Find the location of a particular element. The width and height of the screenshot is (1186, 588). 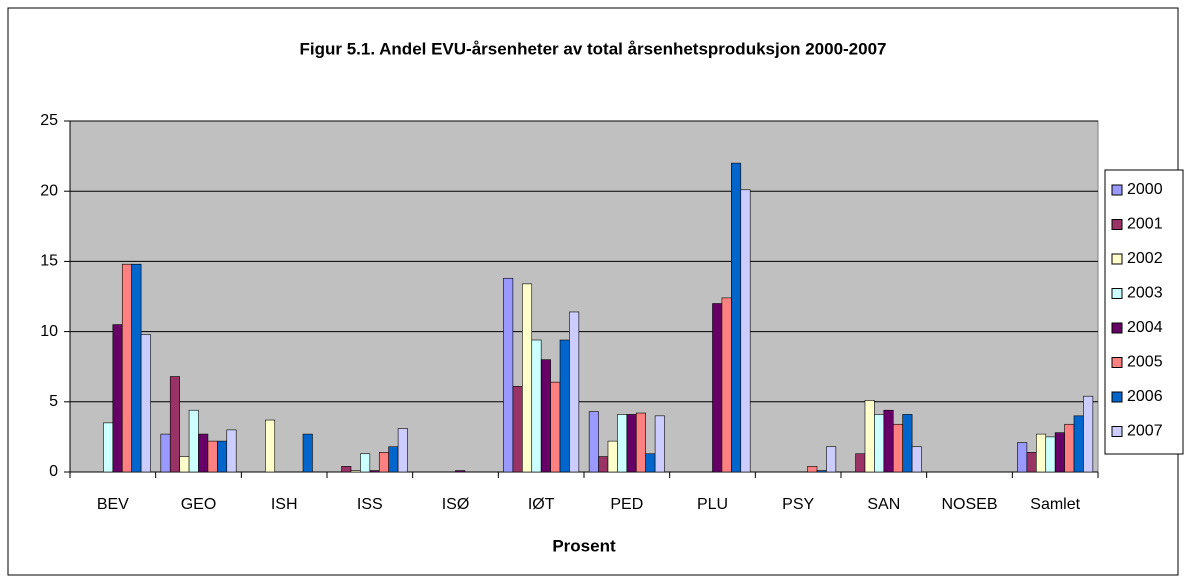

legend-label: 2001 is located at coordinates (1145, 224).